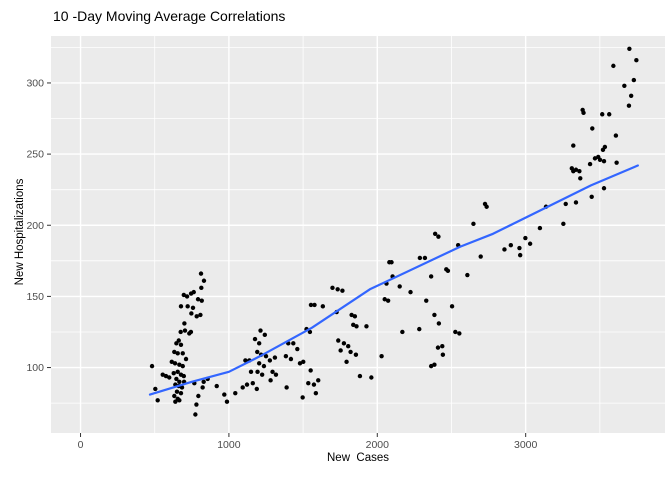  Describe the element at coordinates (358, 458) in the screenshot. I see `x-axis-title: New Cases` at that location.